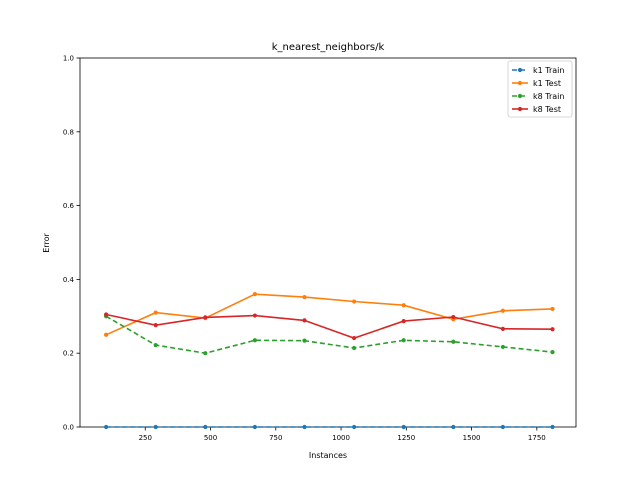 Image resolution: width=640 pixels, height=485 pixels. What do you see at coordinates (68, 132) in the screenshot?
I see `y-tick-label: 0.8` at bounding box center [68, 132].